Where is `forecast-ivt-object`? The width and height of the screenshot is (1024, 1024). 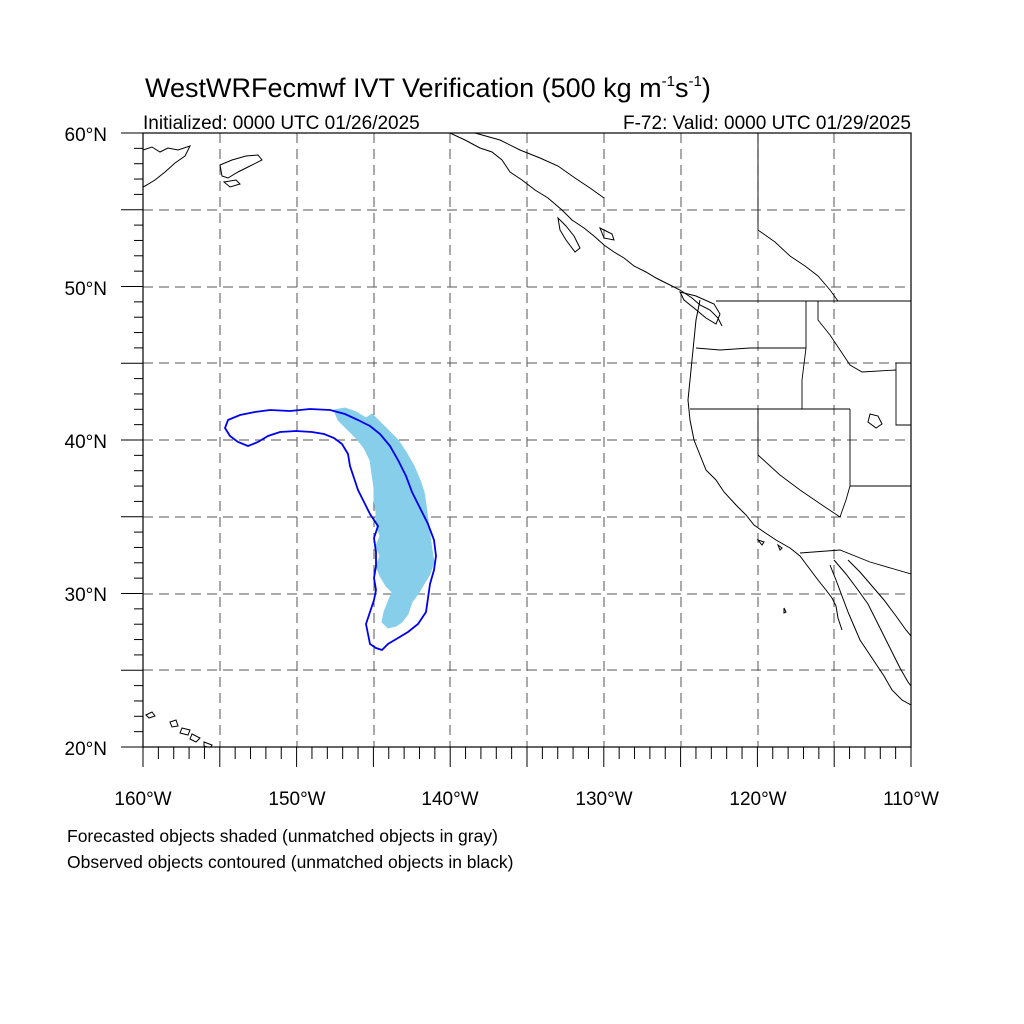
forecast-ivt-object is located at coordinates (384, 518).